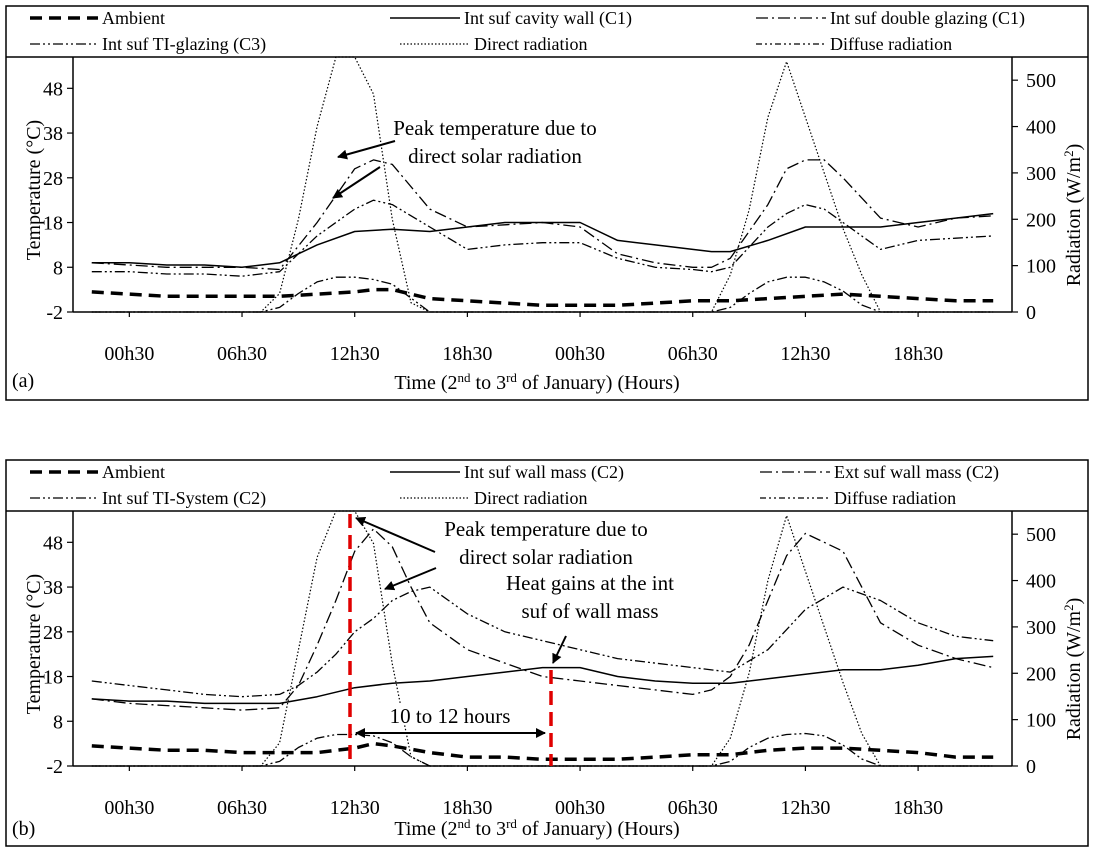 The width and height of the screenshot is (1096, 857). I want to click on legend-label-ti-system: Int suf TI-System (C2), so click(184, 498).